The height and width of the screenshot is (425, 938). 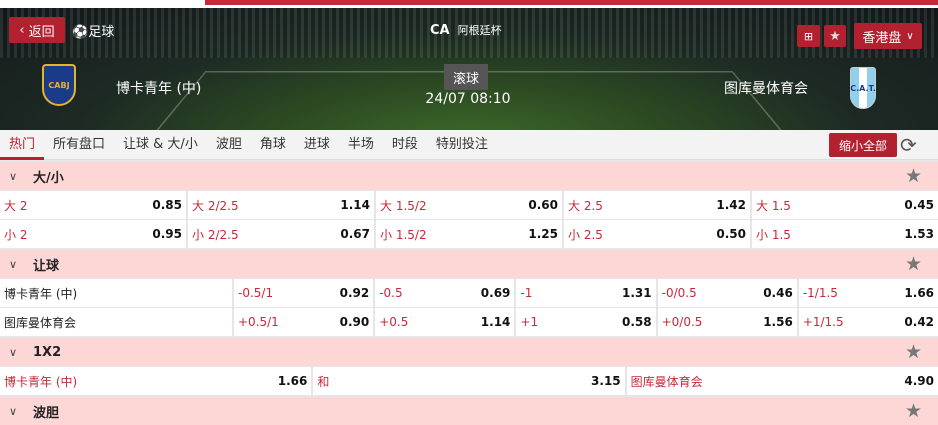 I want to click on collapse-all-button: 缩小全部, so click(x=863, y=145).